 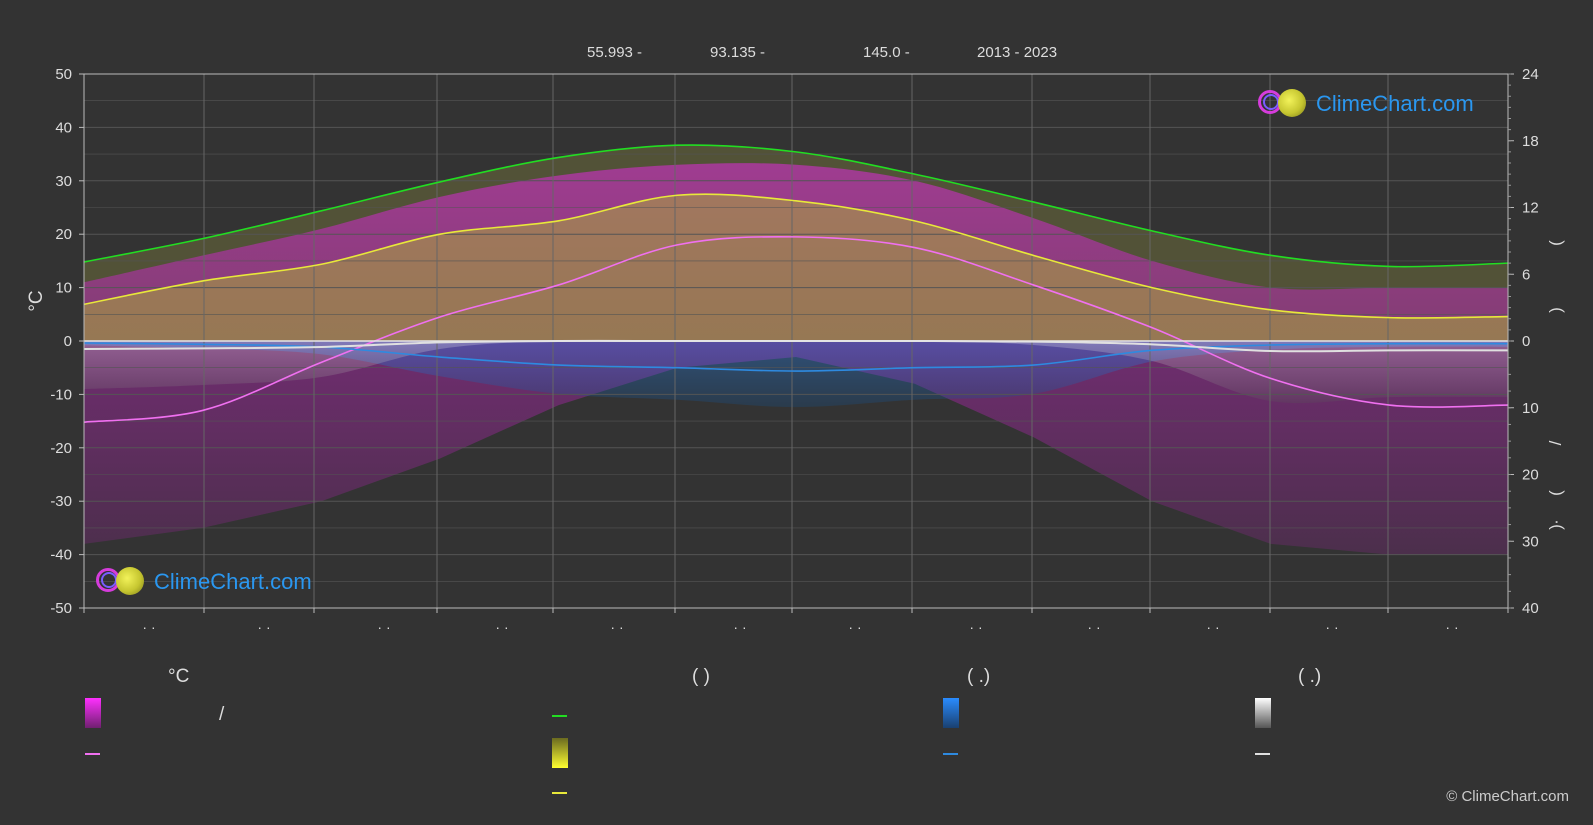 I want to click on right-axis-label-part: ·, so click(x=1555, y=522).